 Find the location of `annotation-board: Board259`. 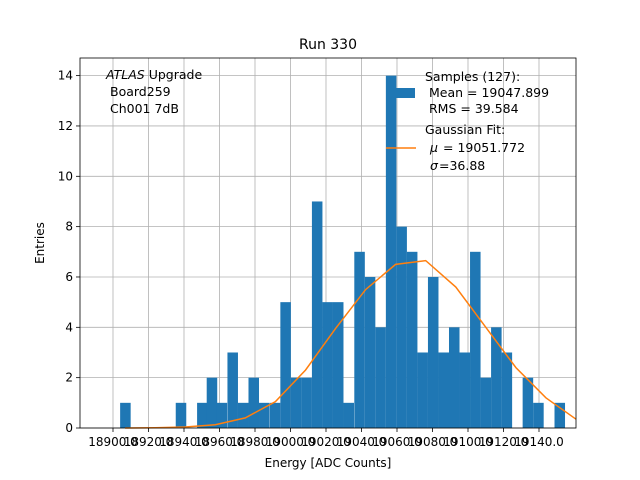

annotation-board: Board259 is located at coordinates (140, 91).